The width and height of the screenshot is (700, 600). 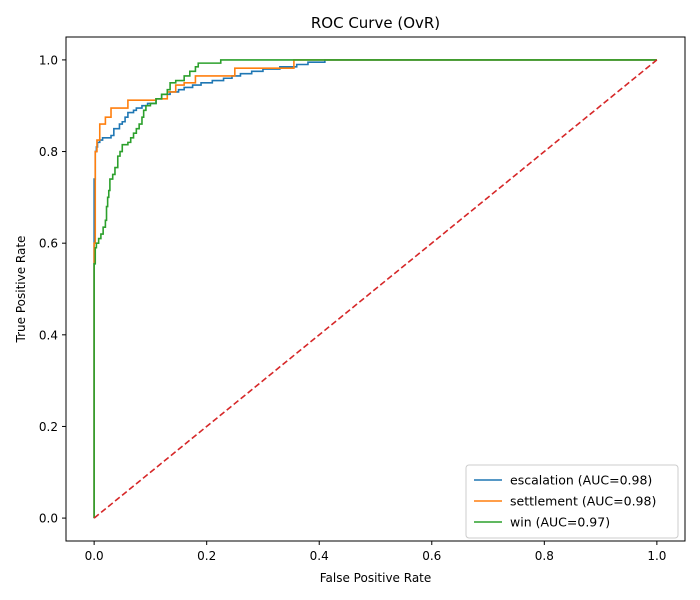 I want to click on legend-label: escalation (AUC=0.98), so click(x=581, y=480).